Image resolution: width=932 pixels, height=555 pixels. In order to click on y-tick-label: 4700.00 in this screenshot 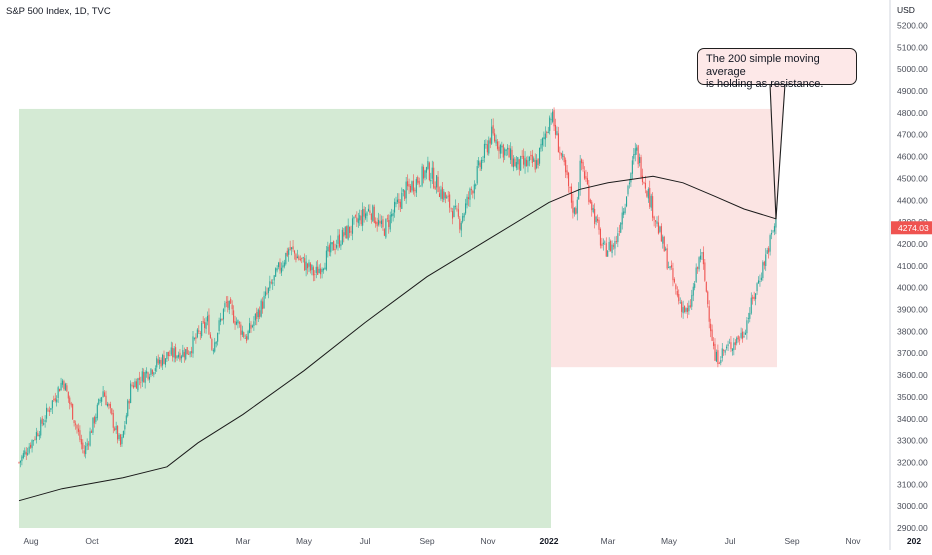, I will do `click(912, 135)`.